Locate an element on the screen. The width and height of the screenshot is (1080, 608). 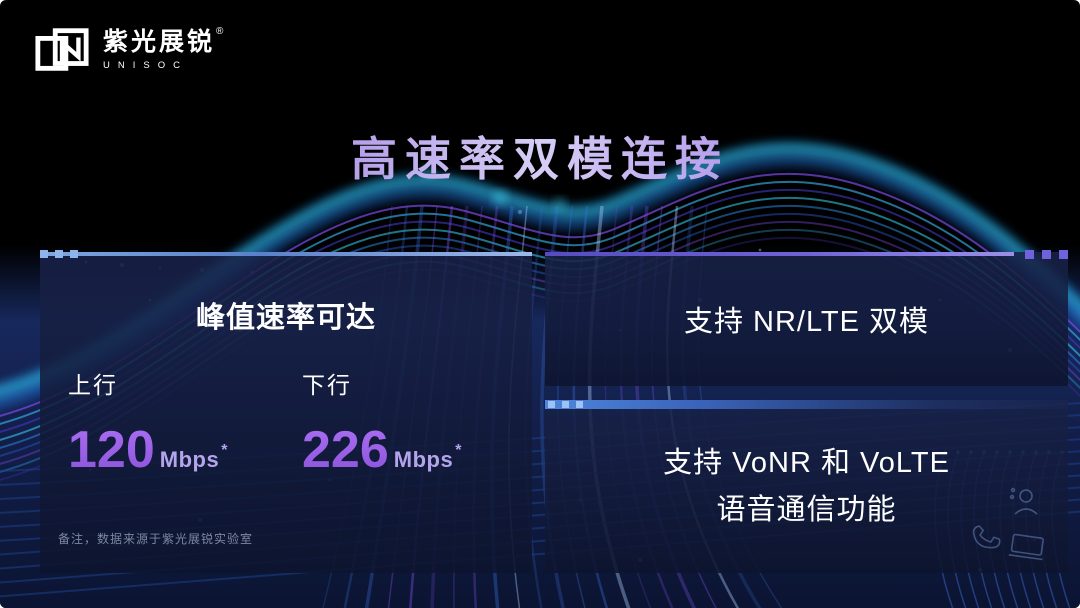
phone-icon is located at coordinates (986, 537).